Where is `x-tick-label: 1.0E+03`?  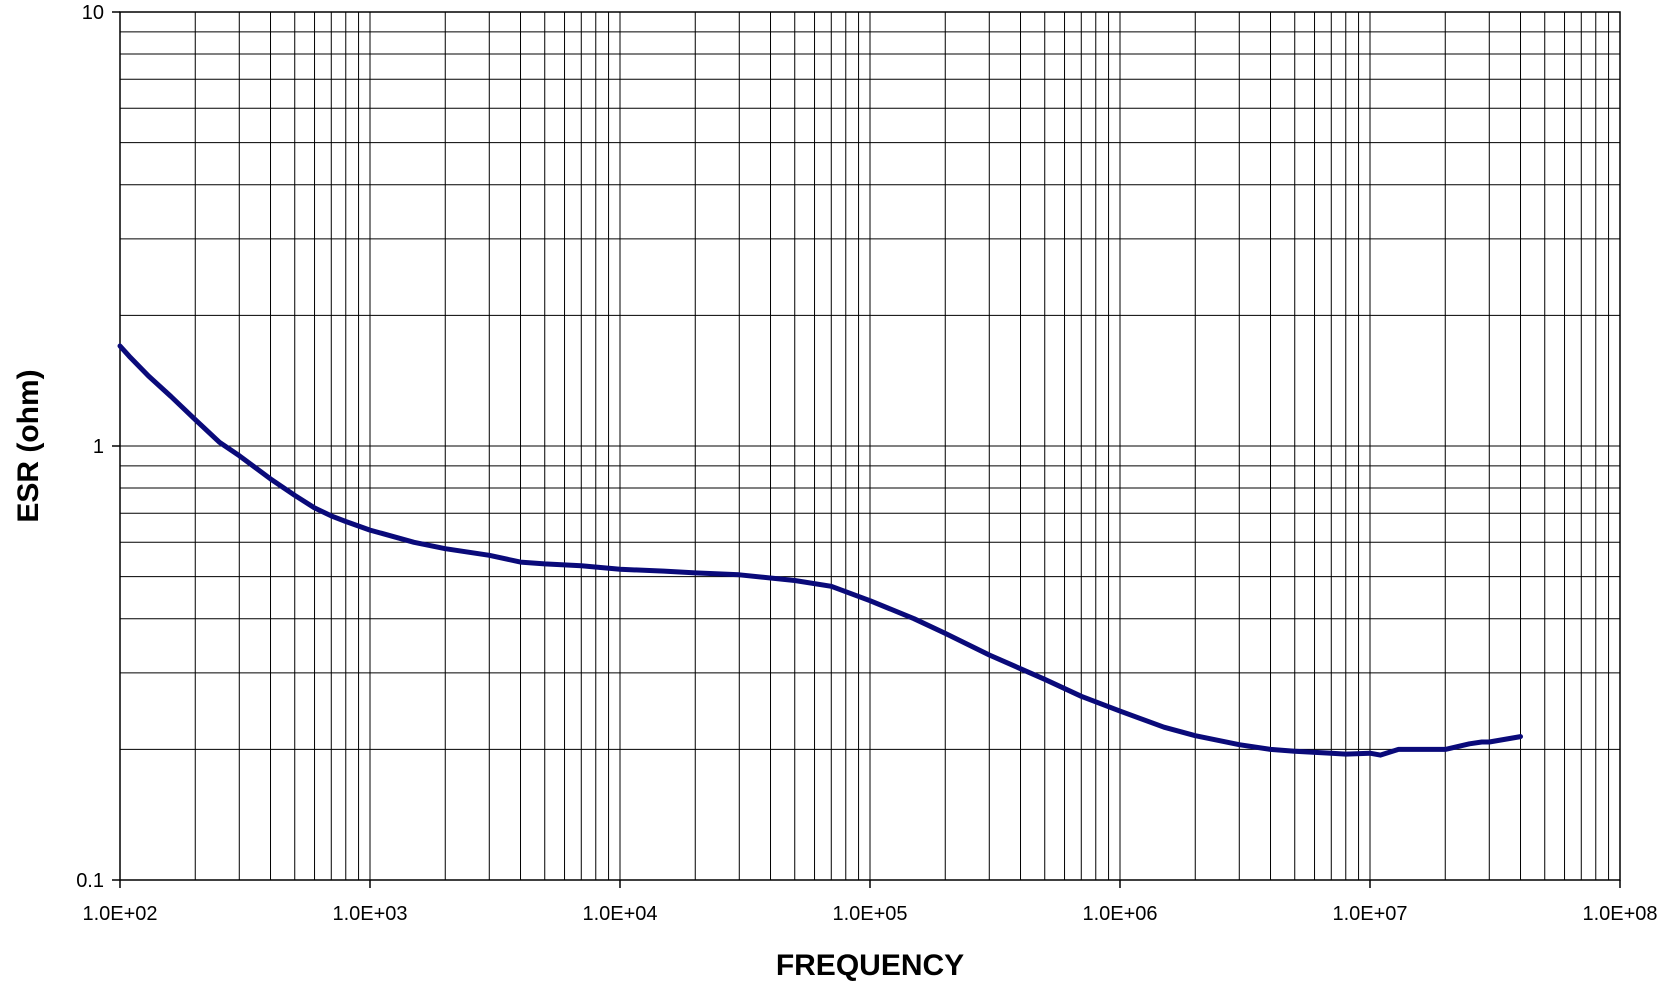
x-tick-label: 1.0E+03 is located at coordinates (369, 914).